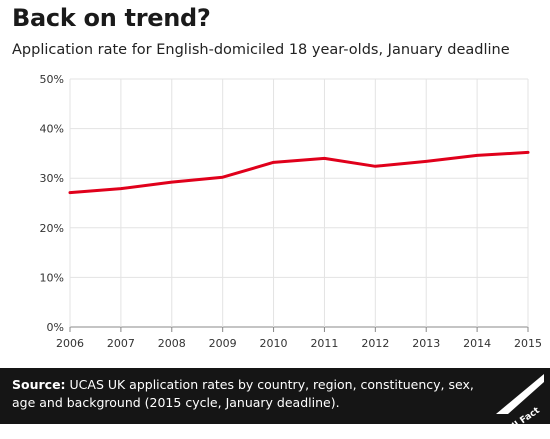 This screenshot has height=439, width=550. I want to click on x-tick-label: 2008, so click(172, 343).